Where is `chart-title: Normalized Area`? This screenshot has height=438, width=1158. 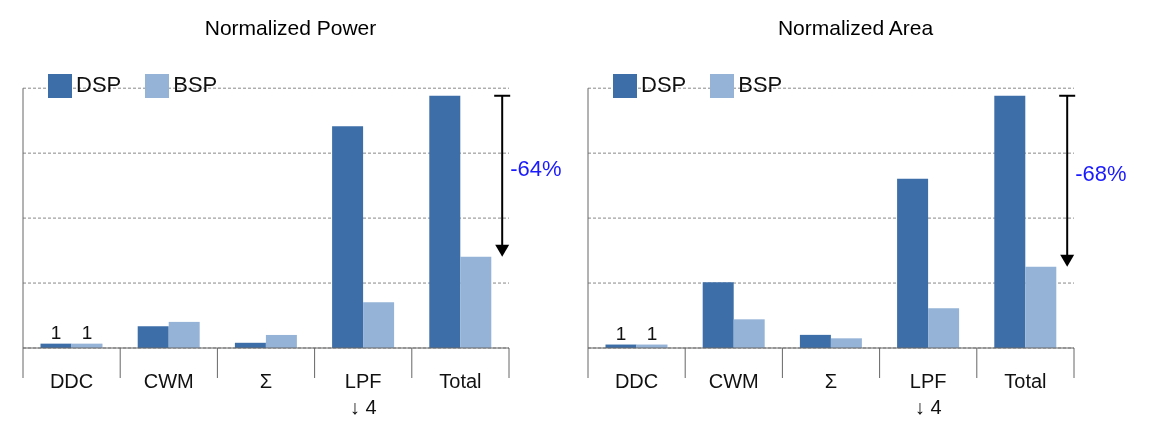
chart-title: Normalized Area is located at coordinates (855, 28).